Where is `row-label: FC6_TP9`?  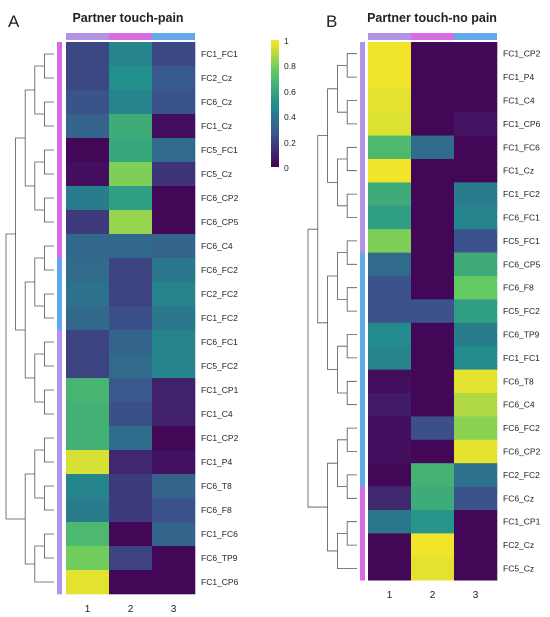 row-label: FC6_TP9 is located at coordinates (521, 335).